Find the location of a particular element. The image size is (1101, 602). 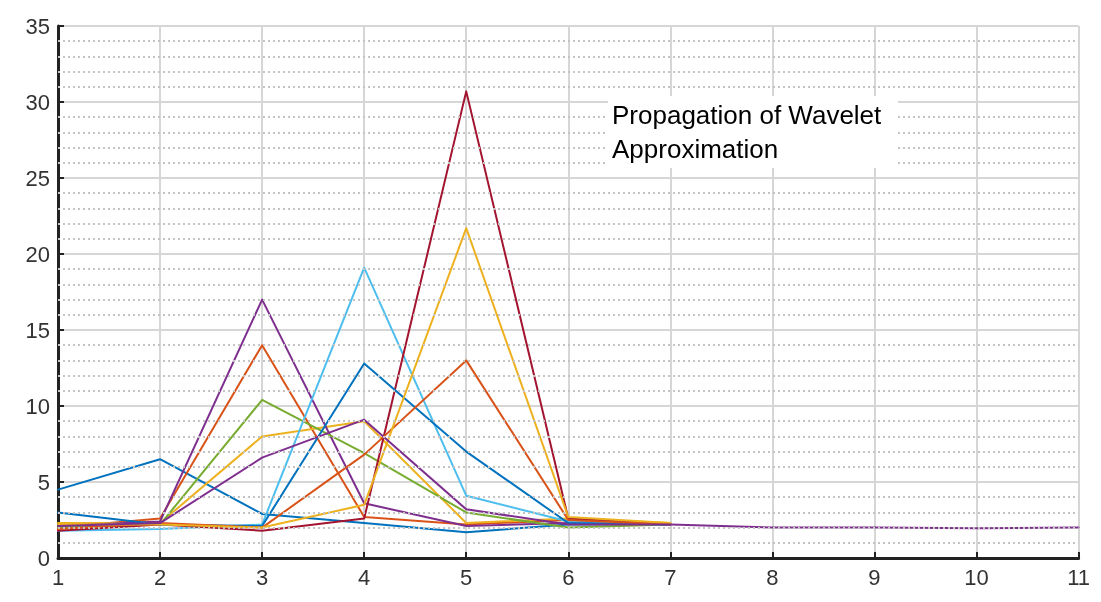

x-tick-label: 4 is located at coordinates (364, 577).